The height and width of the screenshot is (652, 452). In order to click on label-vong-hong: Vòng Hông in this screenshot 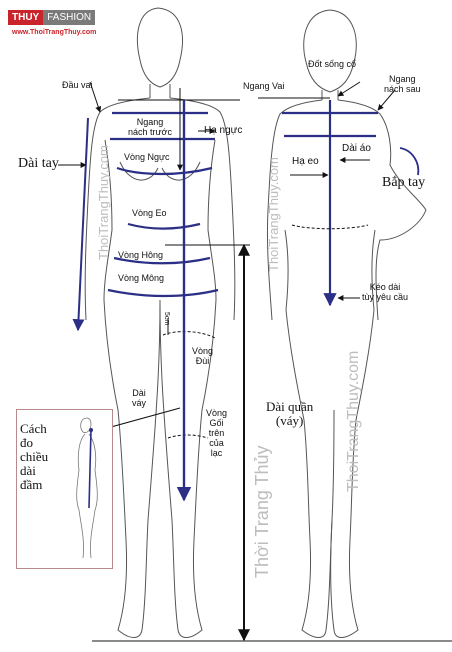, I will do `click(141, 255)`.